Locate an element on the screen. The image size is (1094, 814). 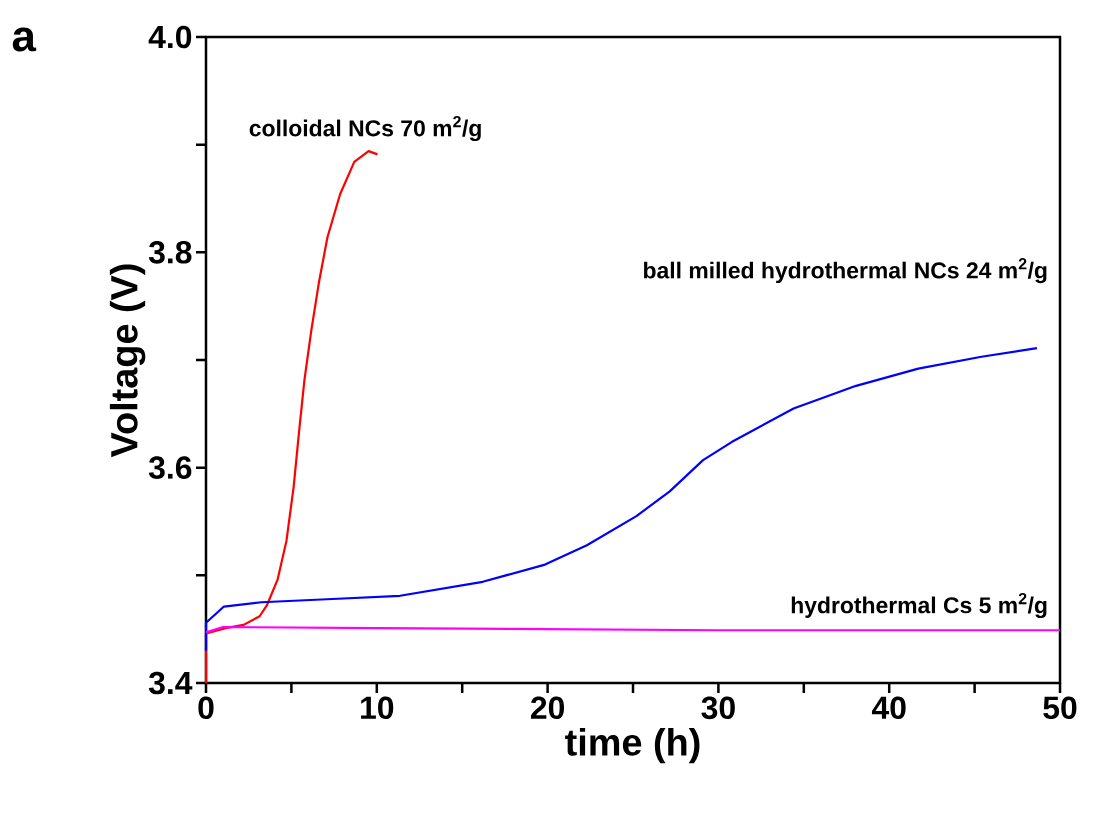
y-tick-label: 3.6 is located at coordinates (170, 467).